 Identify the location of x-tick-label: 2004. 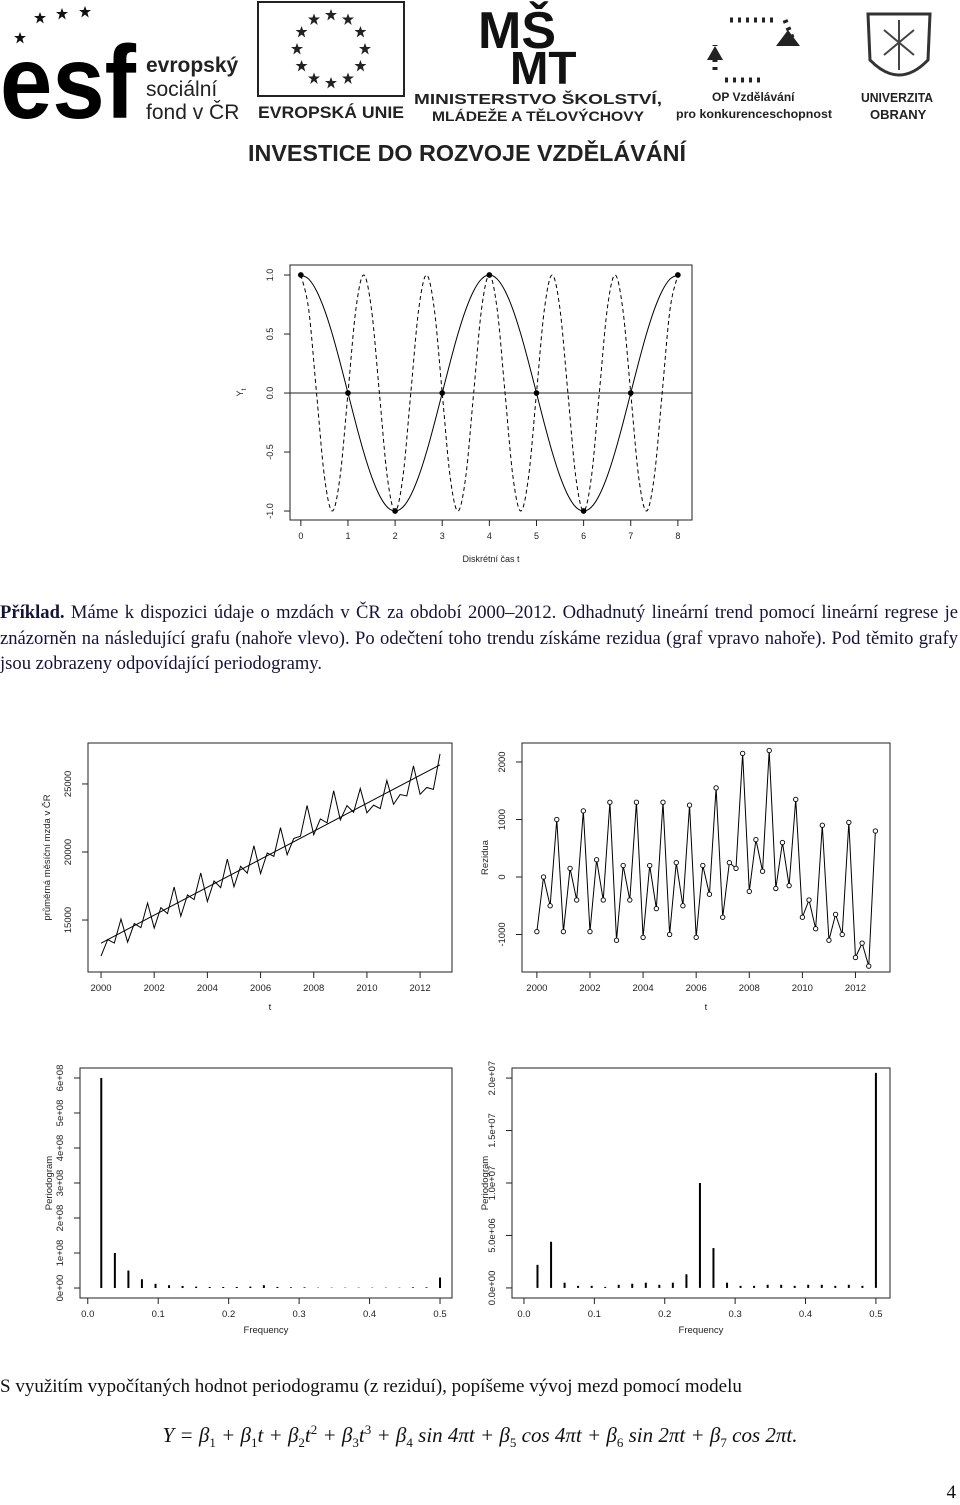
(643, 988).